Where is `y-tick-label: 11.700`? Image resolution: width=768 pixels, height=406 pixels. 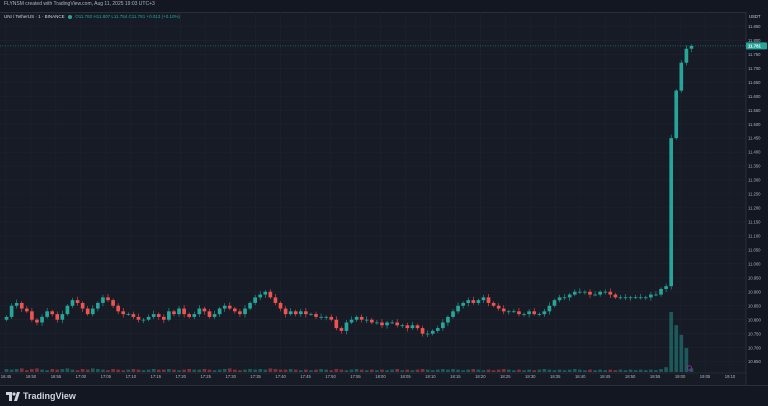
y-tick-label: 11.700 is located at coordinates (754, 68).